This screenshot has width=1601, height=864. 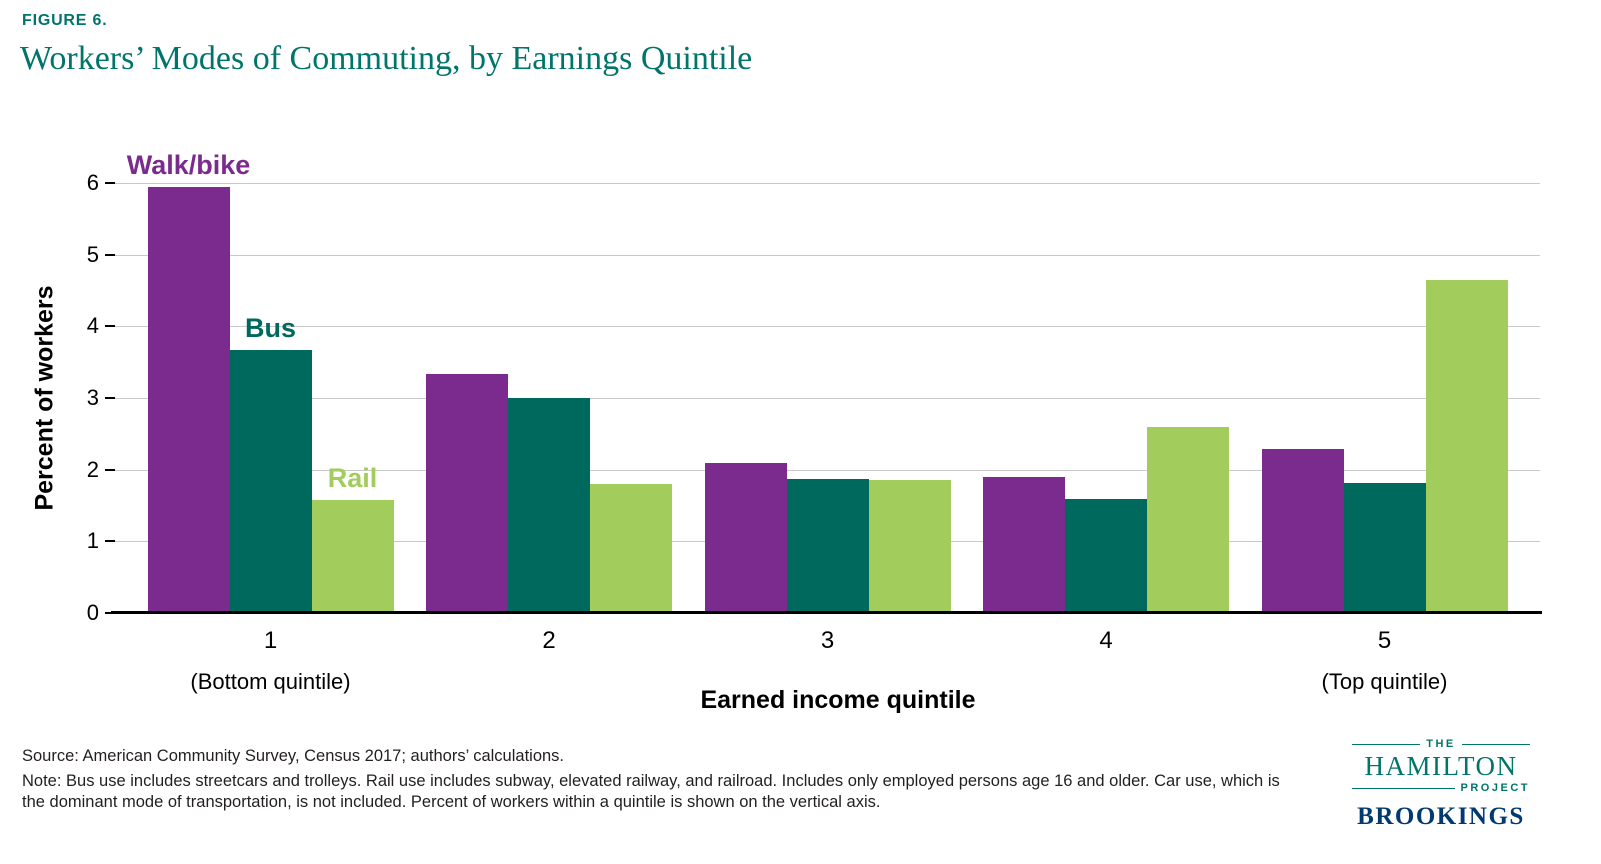 What do you see at coordinates (827, 398) in the screenshot?
I see `gridline-y3` at bounding box center [827, 398].